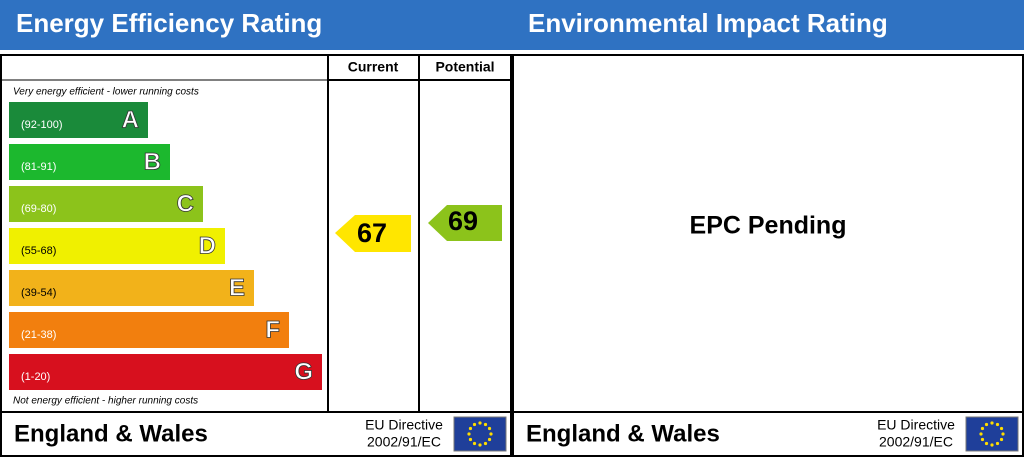  What do you see at coordinates (373, 67) in the screenshot?
I see `column-header: Current` at bounding box center [373, 67].